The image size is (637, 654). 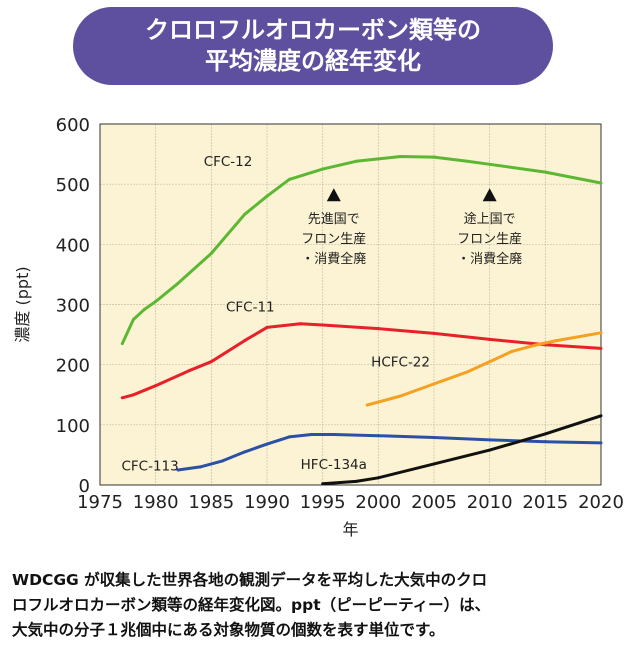 What do you see at coordinates (545, 502) in the screenshot?
I see `x-tick-label: 2015` at bounding box center [545, 502].